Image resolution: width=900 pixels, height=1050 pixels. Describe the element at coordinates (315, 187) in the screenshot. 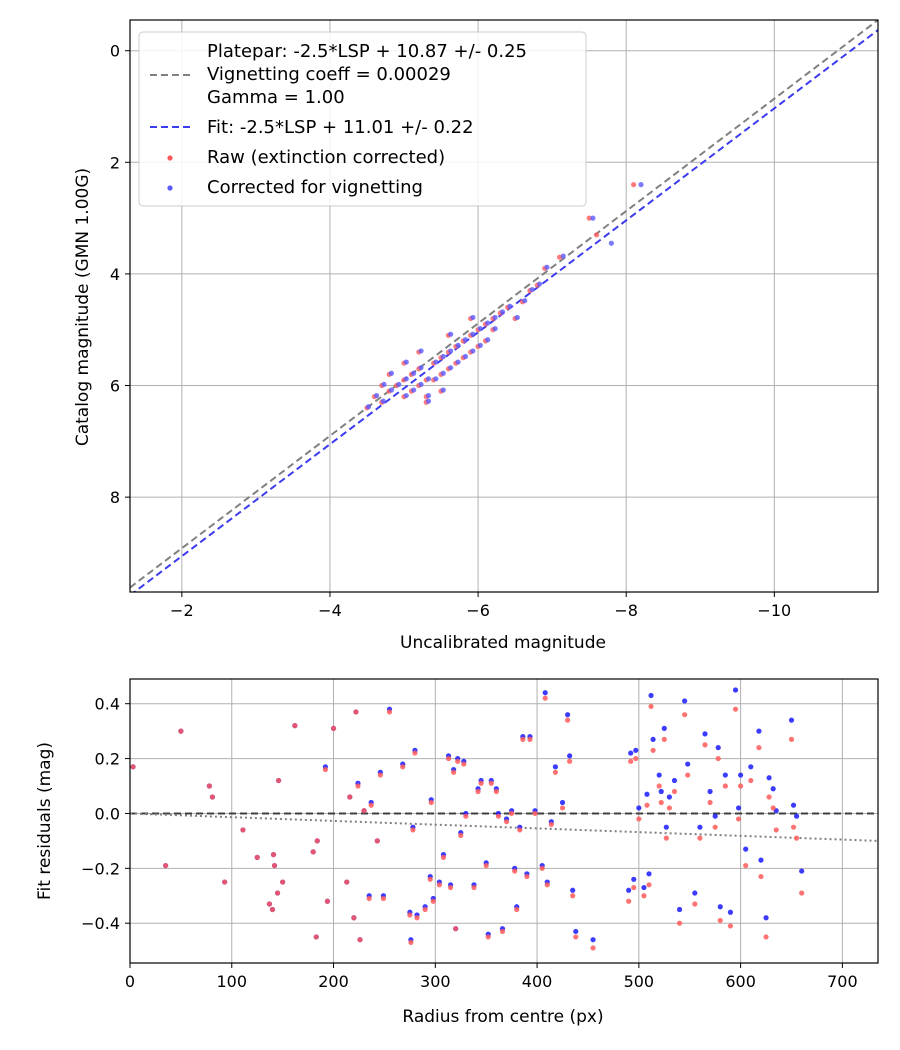

I see `legend-corrected: Corrected for vignetting` at that location.